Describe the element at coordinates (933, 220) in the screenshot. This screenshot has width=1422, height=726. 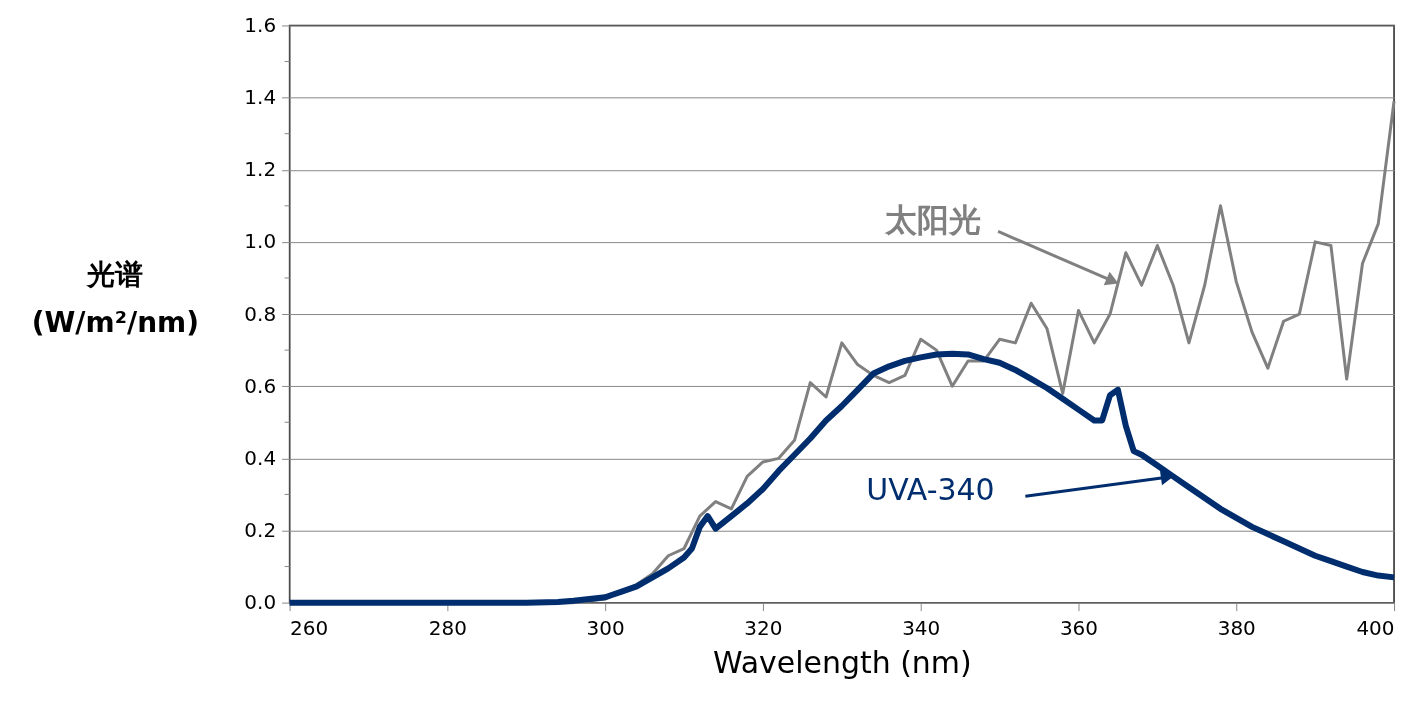
I see `annotation: 太阳光` at that location.